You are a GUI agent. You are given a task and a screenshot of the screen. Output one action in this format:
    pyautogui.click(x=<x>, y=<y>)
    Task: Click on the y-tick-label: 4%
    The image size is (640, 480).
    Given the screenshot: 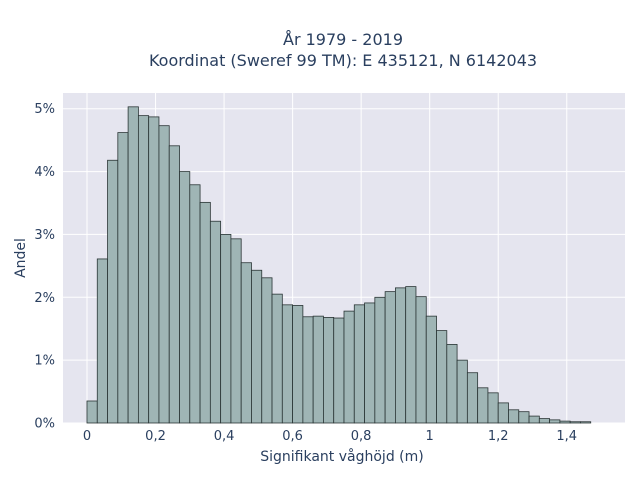 What is the action you would take?
    pyautogui.click(x=44, y=172)
    